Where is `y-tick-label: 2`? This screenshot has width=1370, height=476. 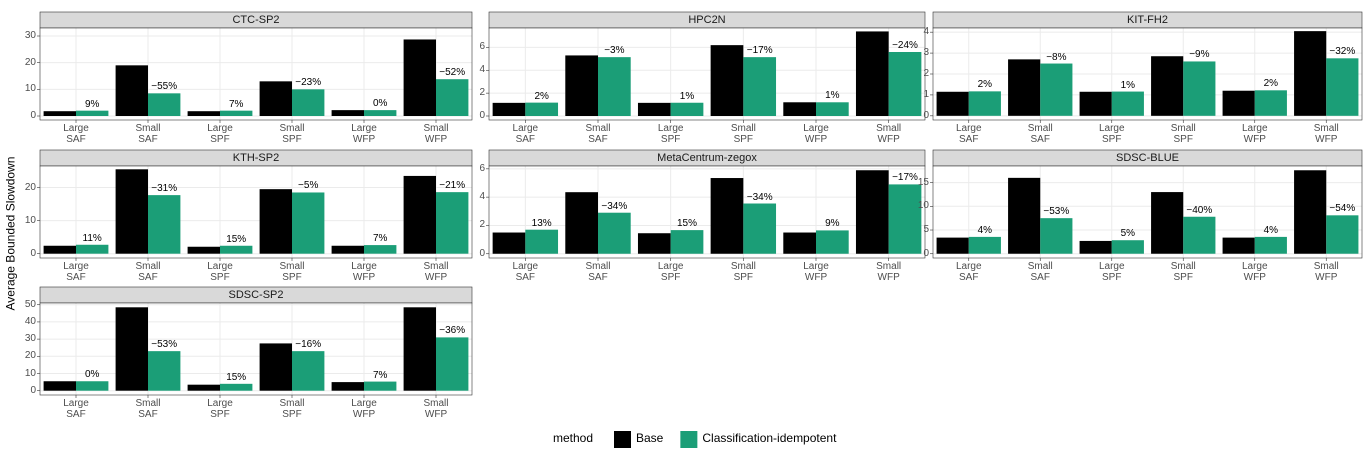 y-tick-label: 2 is located at coordinates (482, 225).